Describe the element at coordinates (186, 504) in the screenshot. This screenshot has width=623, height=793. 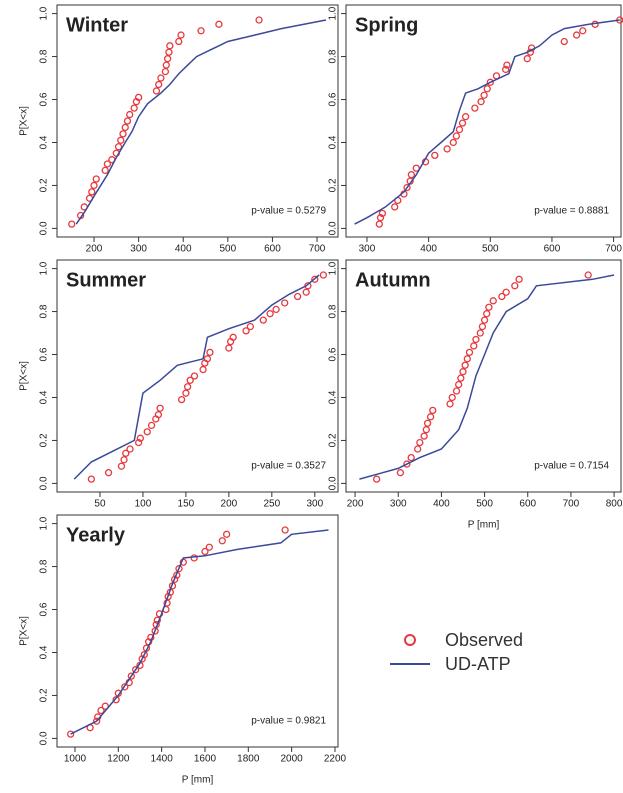
I see `x-tick-label: 150` at that location.